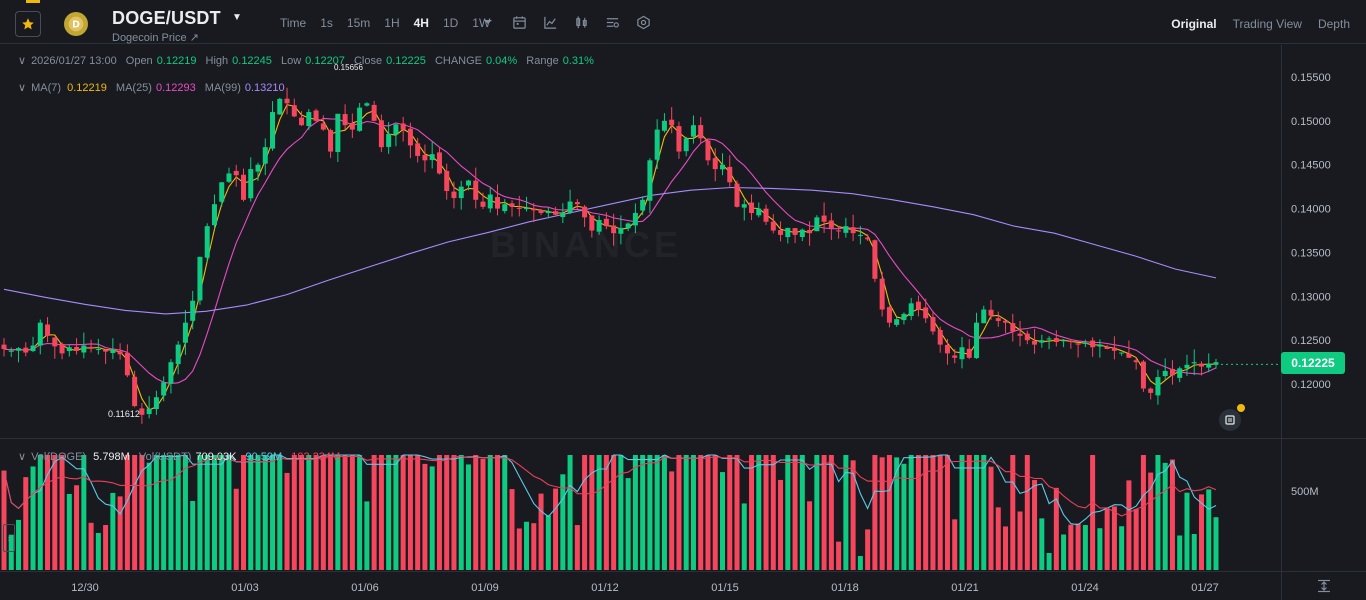 This screenshot has height=600, width=1366. Describe the element at coordinates (293, 23) in the screenshot. I see `interval-time: Time` at that location.